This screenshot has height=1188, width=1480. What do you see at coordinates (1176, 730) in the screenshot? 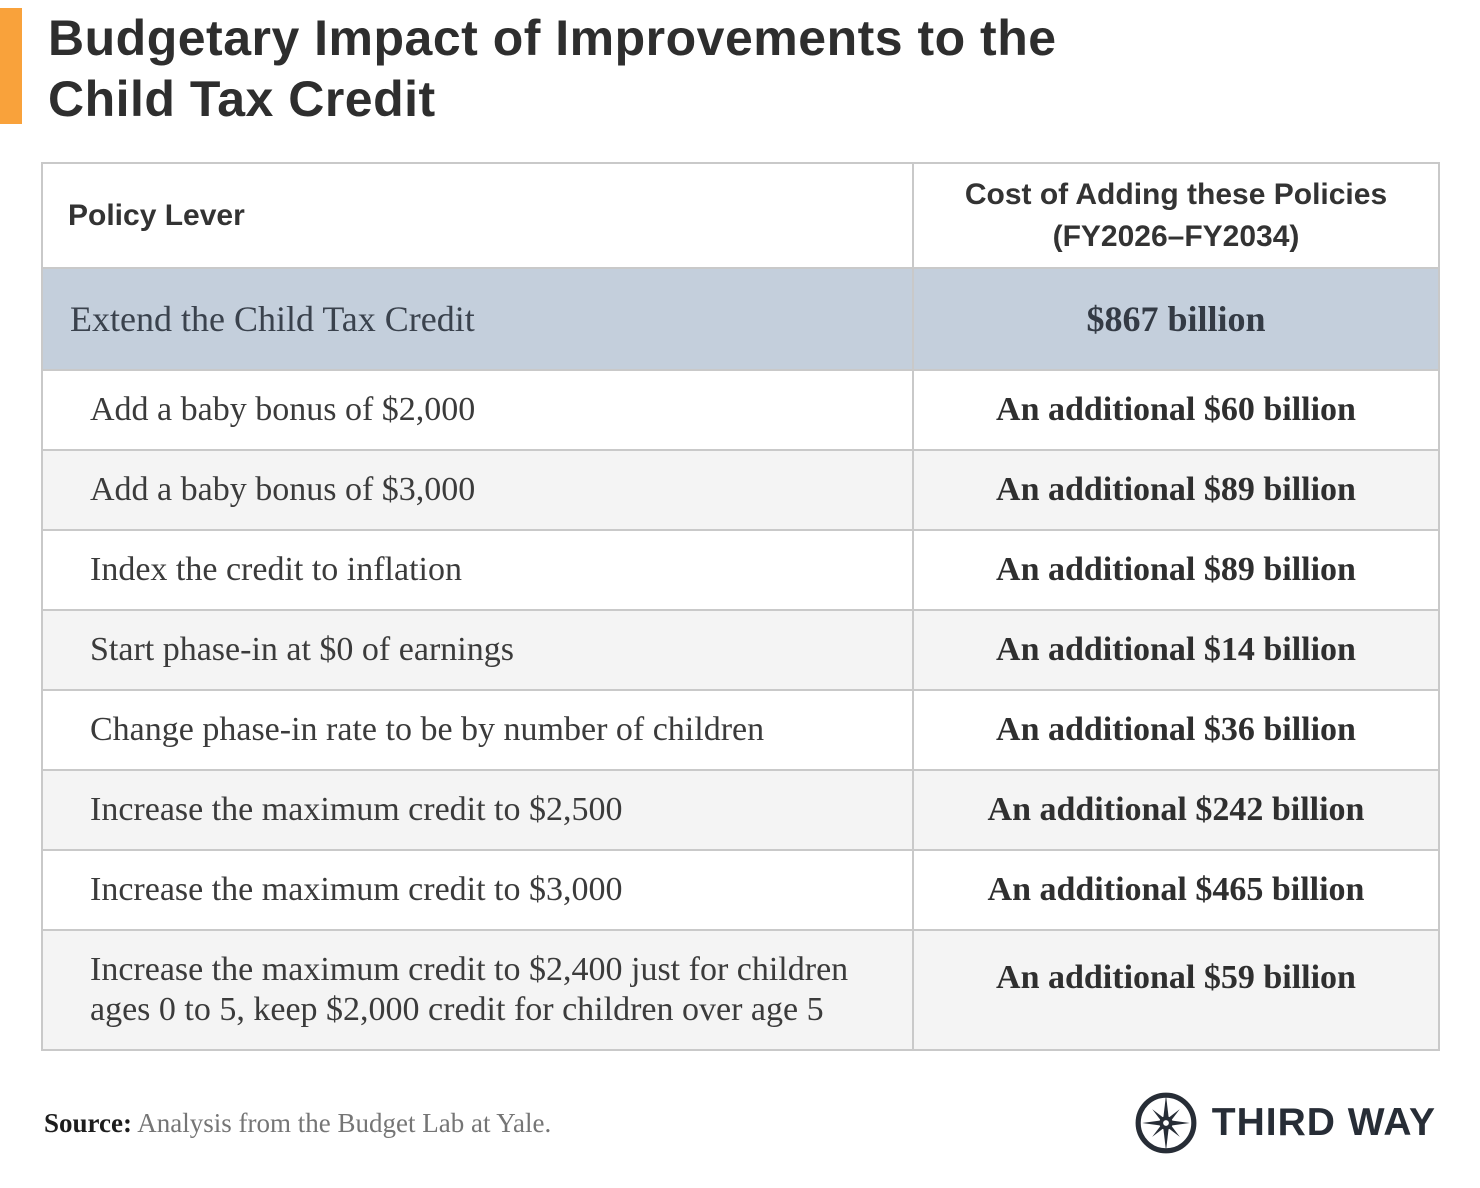
I see `cost-cell: An additional $36 billion` at bounding box center [1176, 730].